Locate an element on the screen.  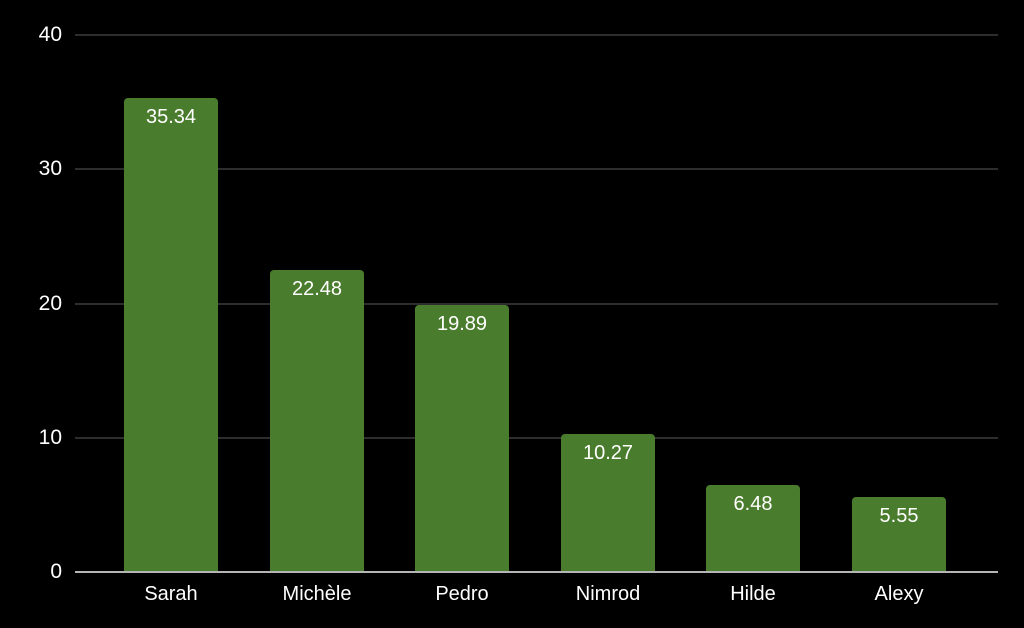
x-axis-category-label: Alexy is located at coordinates (899, 594).